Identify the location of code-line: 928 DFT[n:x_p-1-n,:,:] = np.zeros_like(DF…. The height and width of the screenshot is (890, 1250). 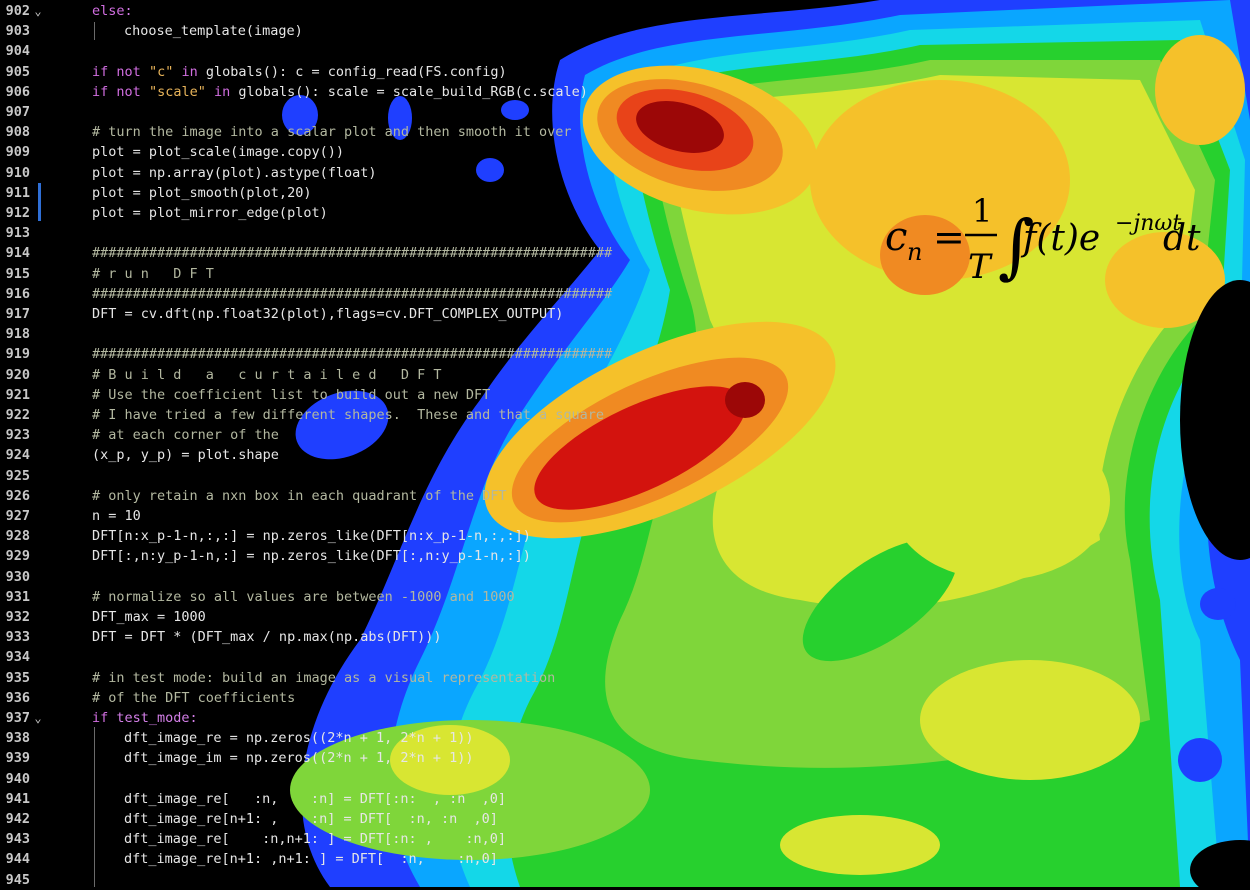
(625, 536).